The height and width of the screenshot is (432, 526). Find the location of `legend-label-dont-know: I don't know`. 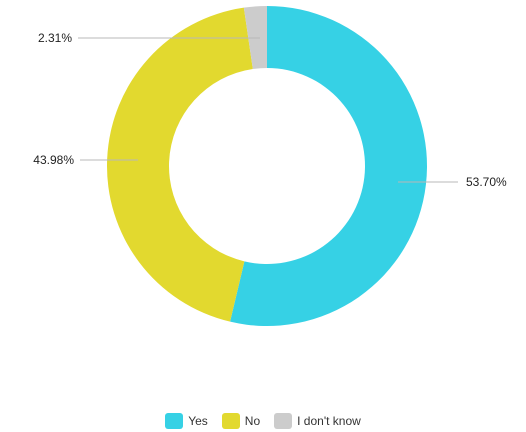

legend-label-dont-know: I don't know is located at coordinates (329, 421).